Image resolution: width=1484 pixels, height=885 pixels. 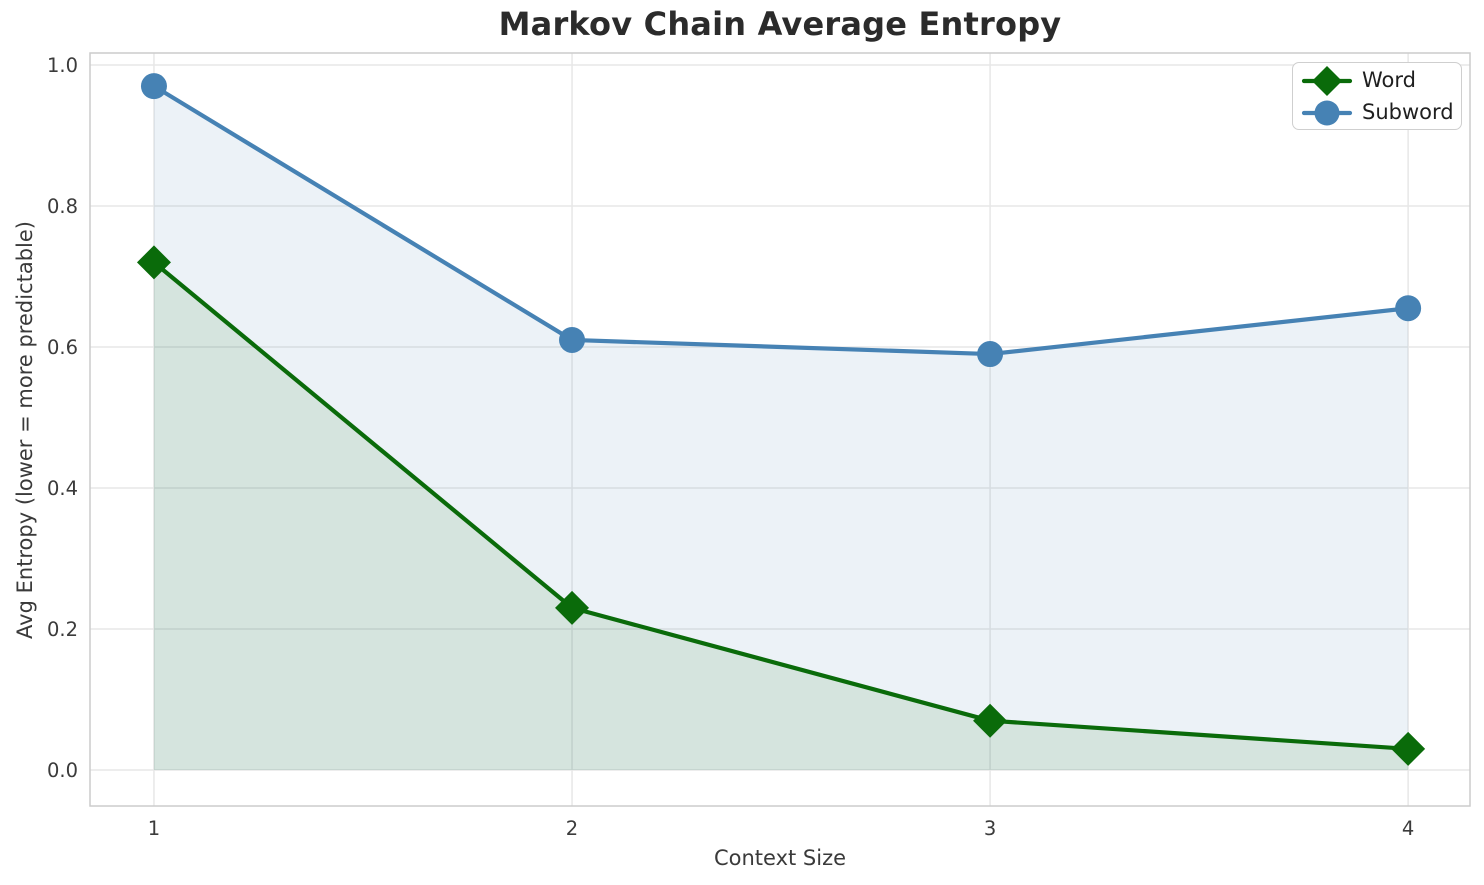 I want to click on subword-circle-marker-icon, so click(x=1327, y=112).